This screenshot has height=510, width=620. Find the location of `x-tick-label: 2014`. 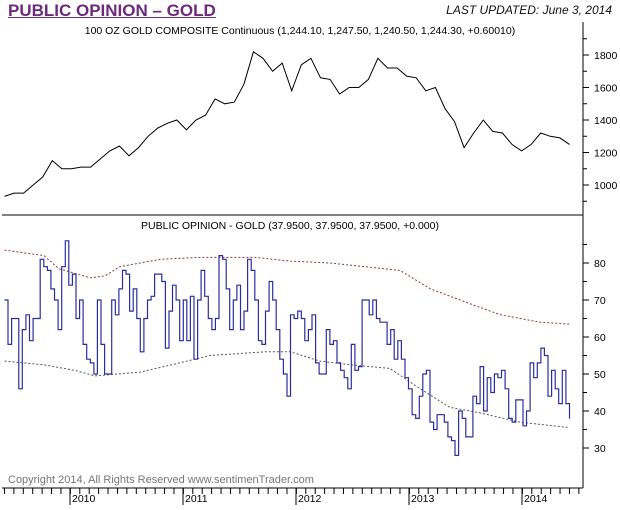

x-tick-label: 2014 is located at coordinates (536, 499).